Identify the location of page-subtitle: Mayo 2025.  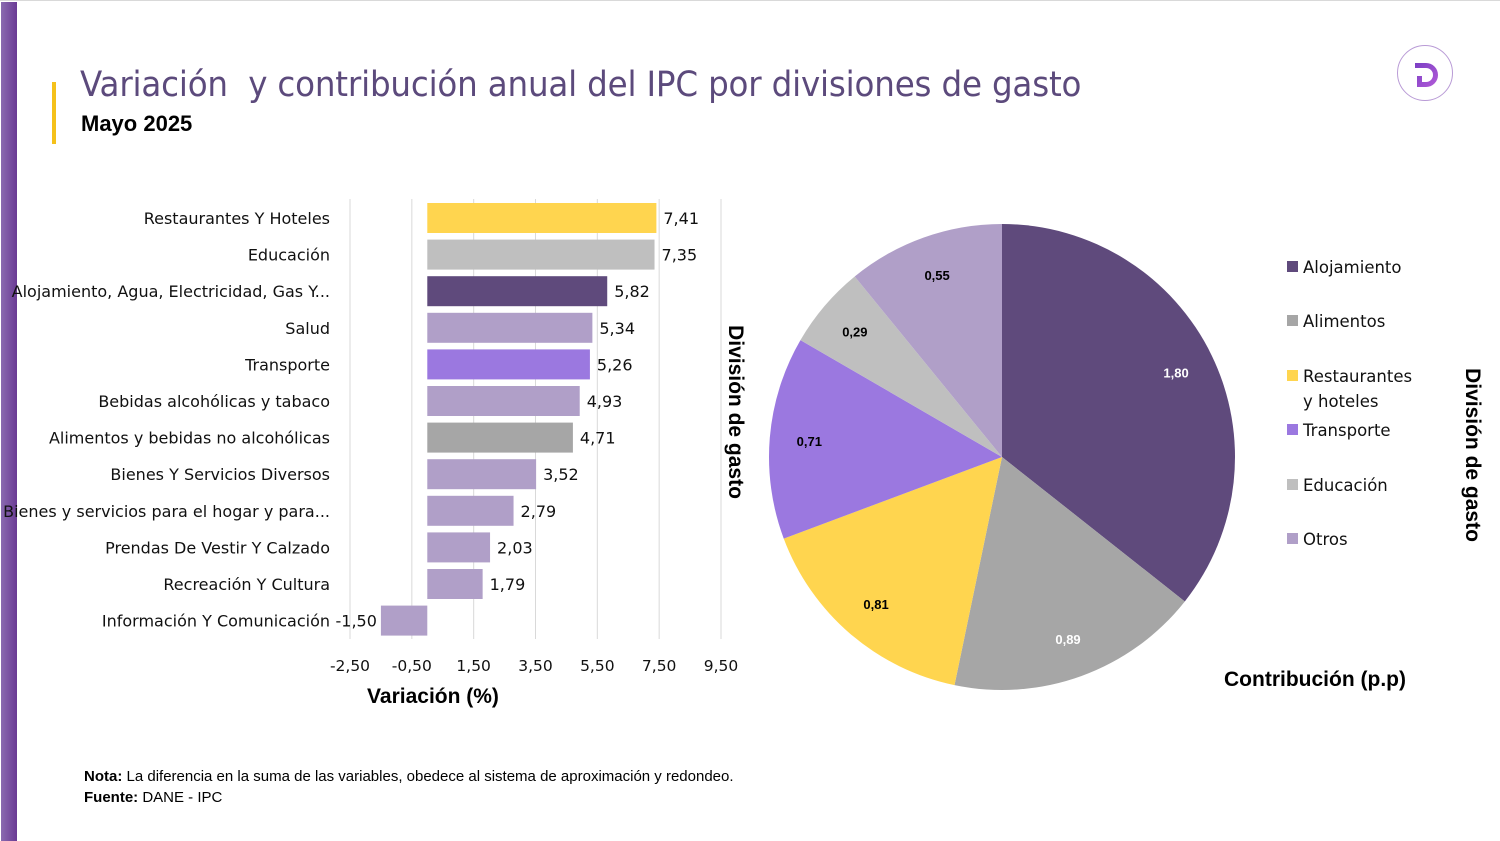
(137, 123).